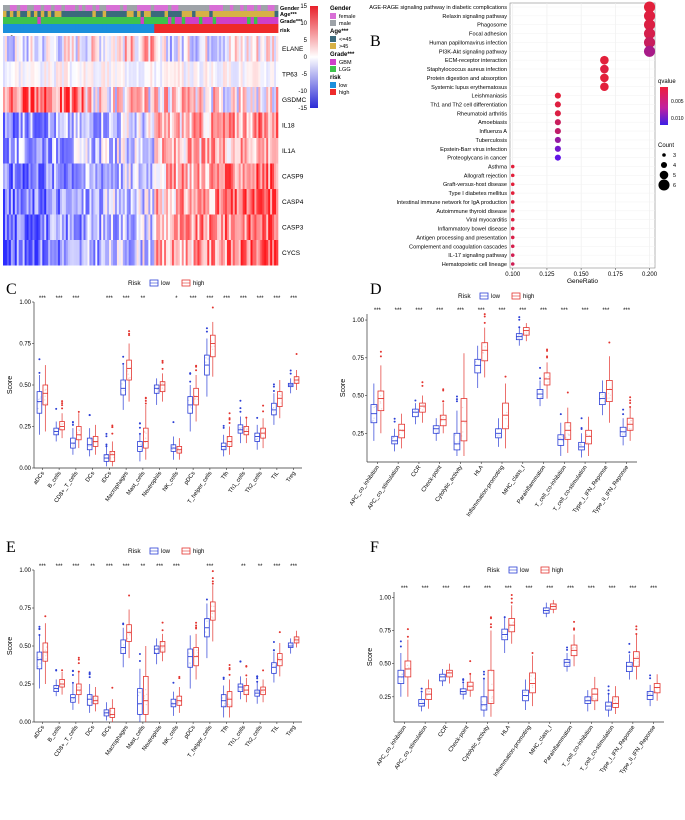 The width and height of the screenshot is (685, 820). I want to click on x-tick-label: Tfh, so click(226, 730).